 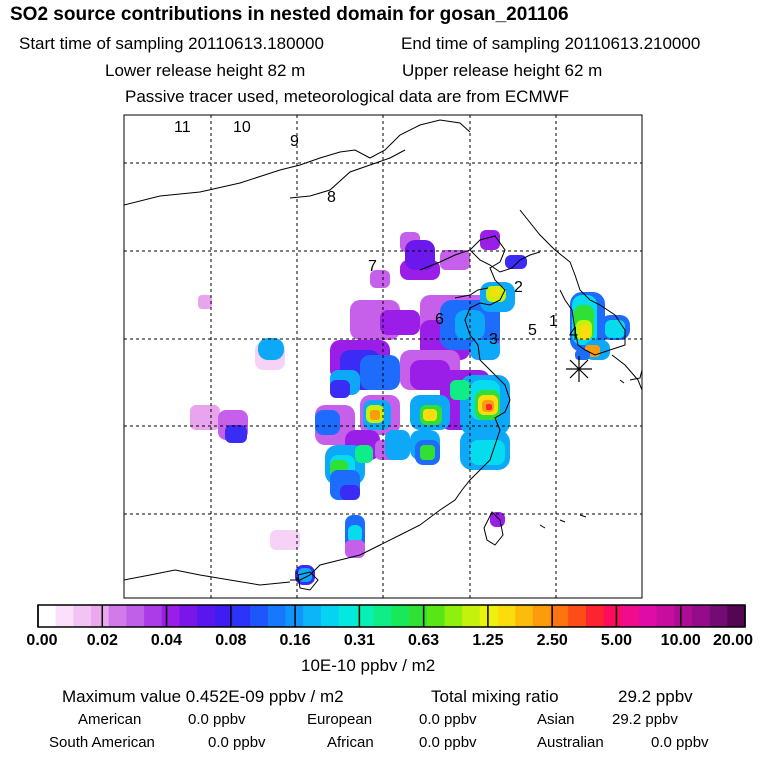 What do you see at coordinates (582, 454) in the screenshot?
I see `coast-islands` at bounding box center [582, 454].